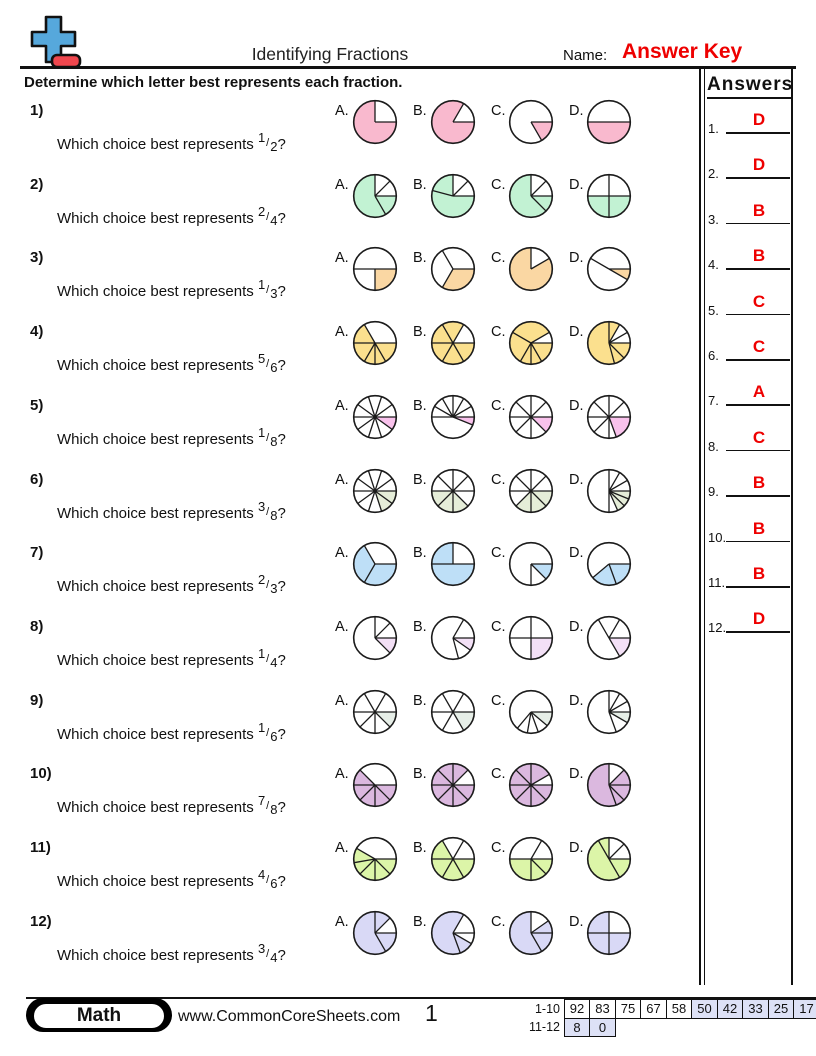 Image resolution: width=816 pixels, height=1056 pixels. Describe the element at coordinates (40, 847) in the screenshot. I see `question-number: 11)` at that location.